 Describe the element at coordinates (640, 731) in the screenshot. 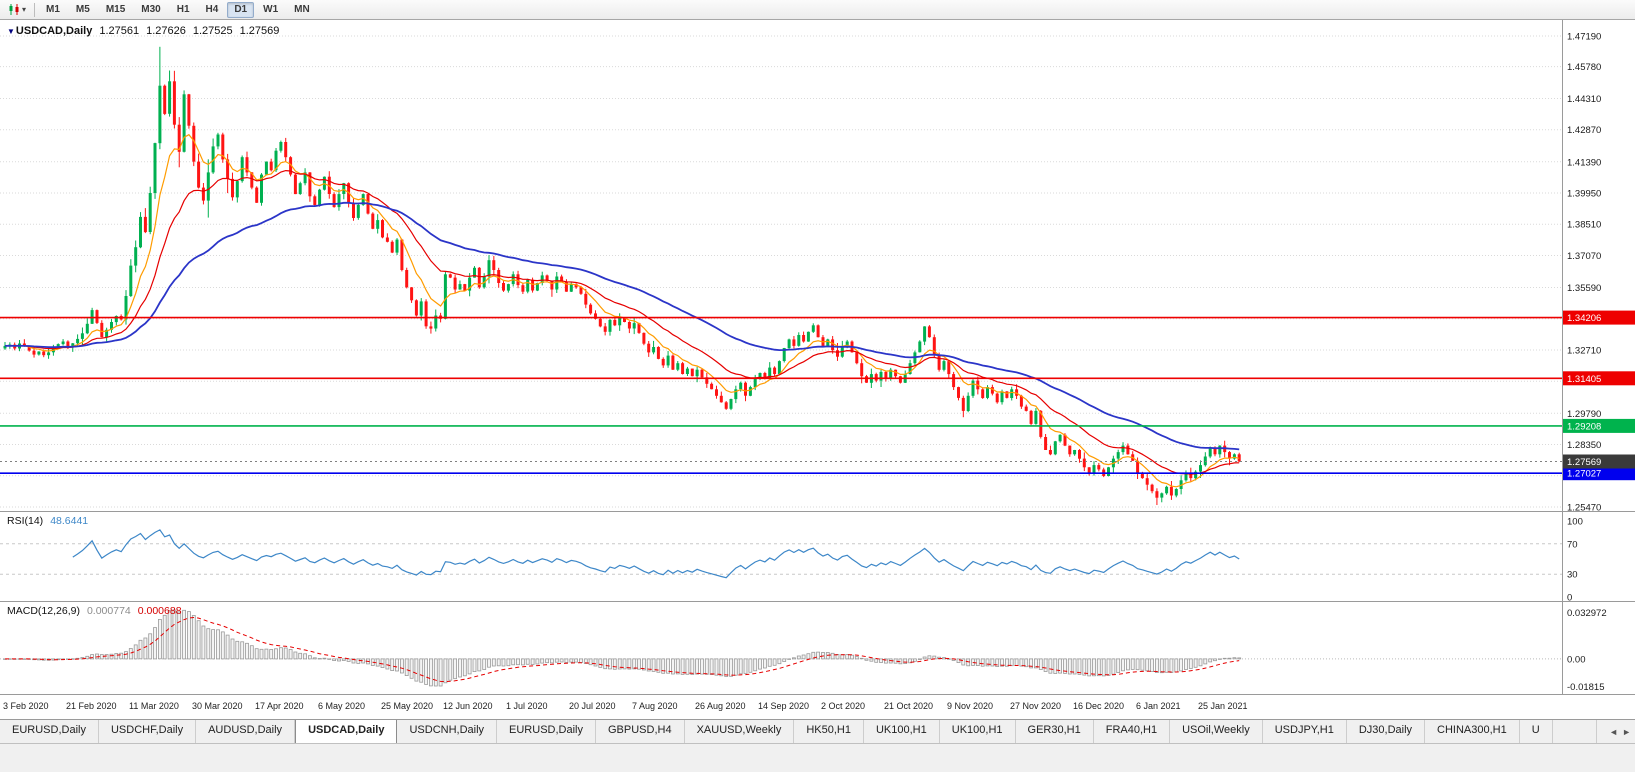

I see `chart-tab-gbpusd-h4: GBPUSD,H4` at that location.